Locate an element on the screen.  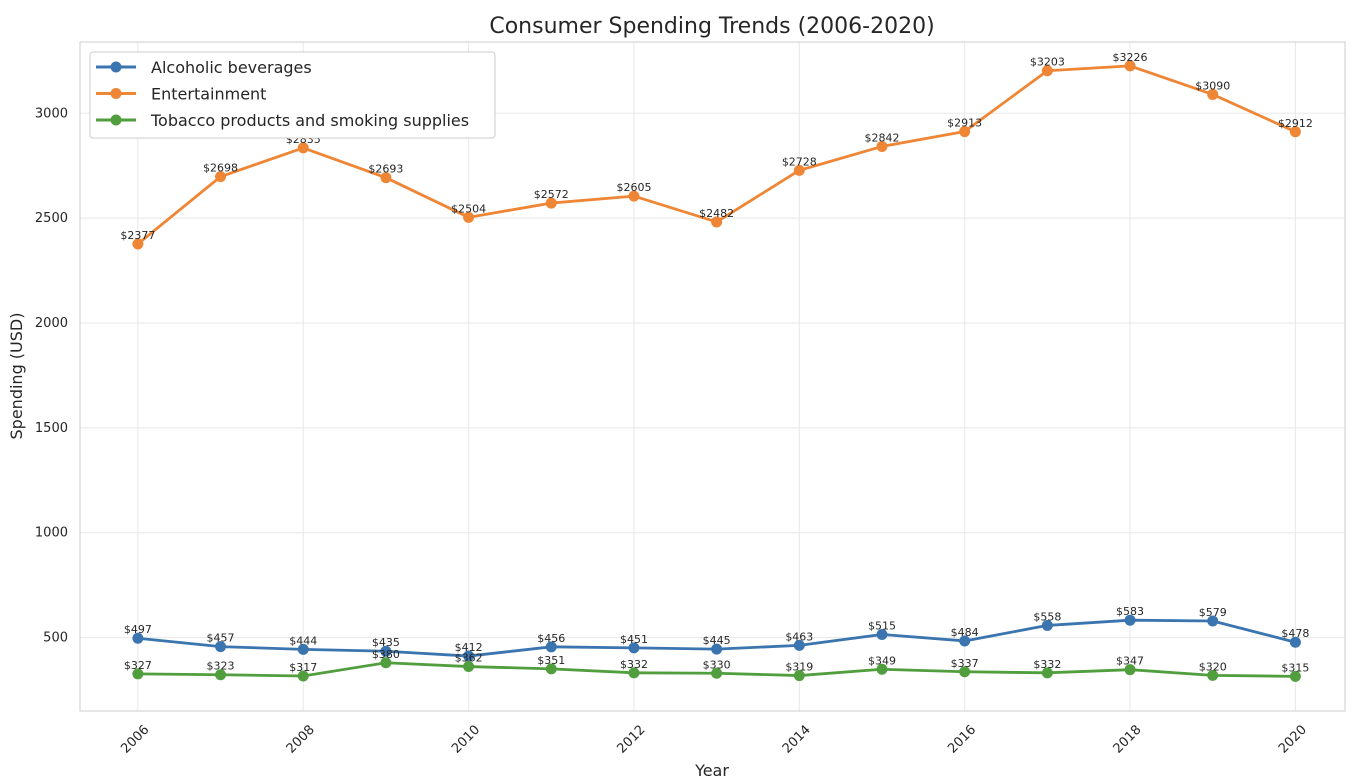
data-label: $478 is located at coordinates (1295, 633).